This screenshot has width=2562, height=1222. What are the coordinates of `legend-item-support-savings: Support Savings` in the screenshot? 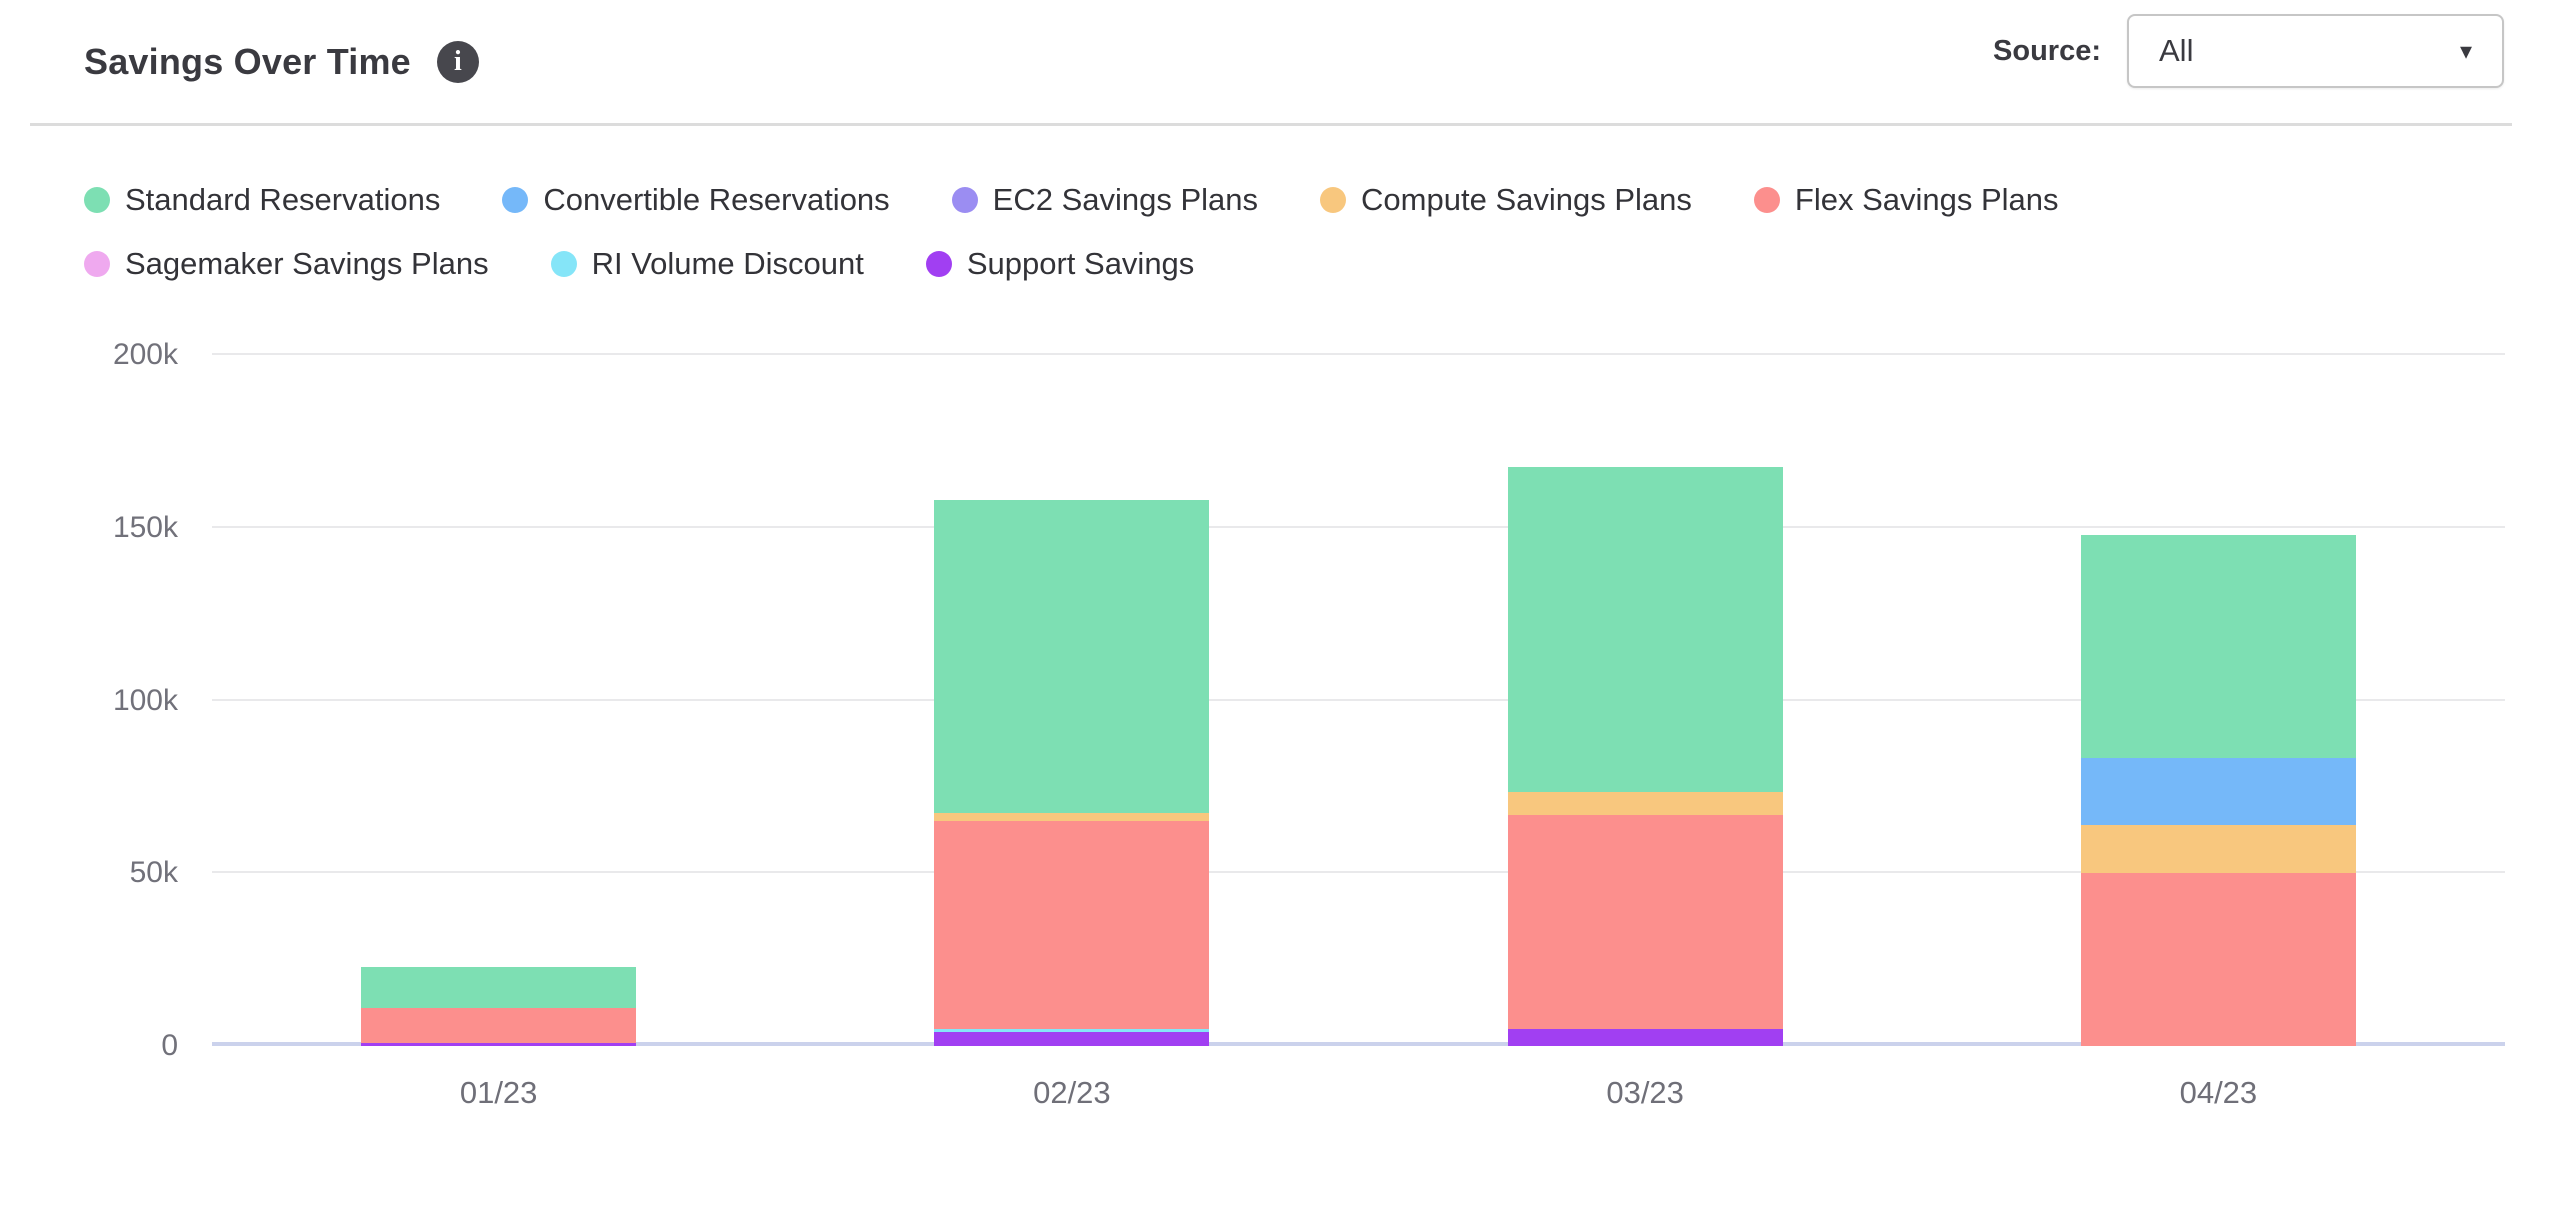 It's located at (1060, 264).